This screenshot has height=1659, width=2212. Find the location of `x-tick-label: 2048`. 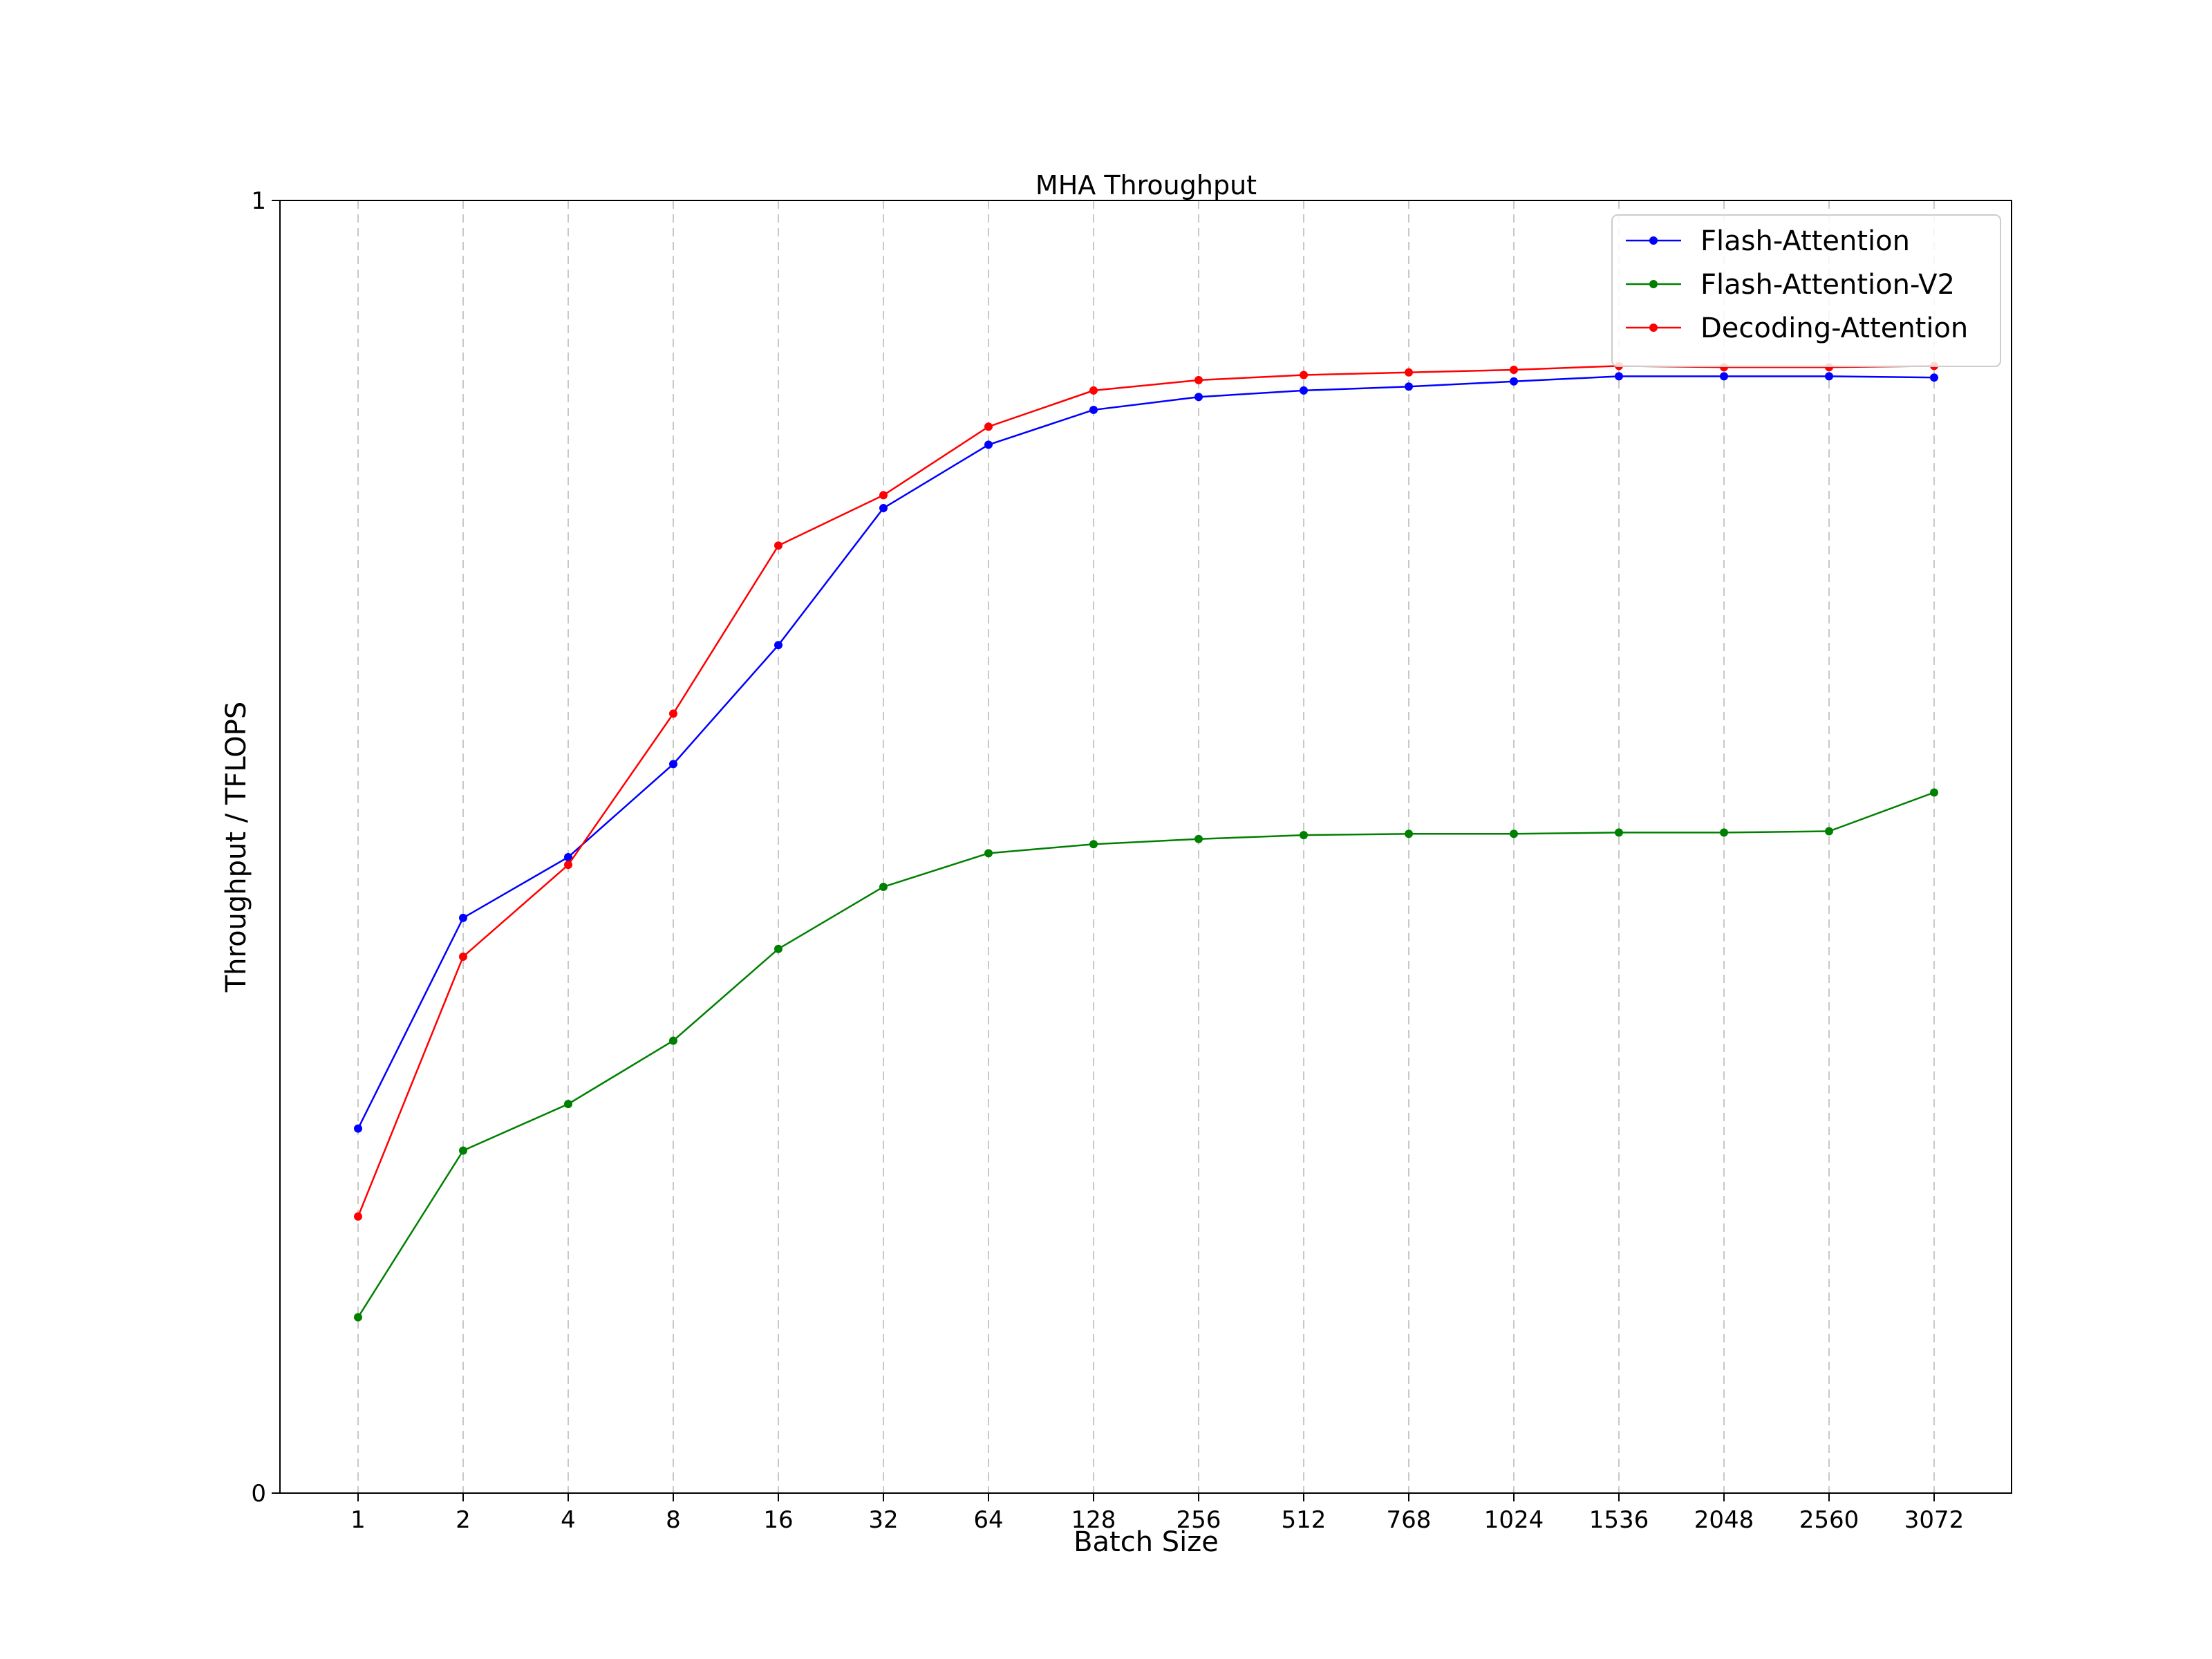

x-tick-label: 2048 is located at coordinates (1724, 1520).